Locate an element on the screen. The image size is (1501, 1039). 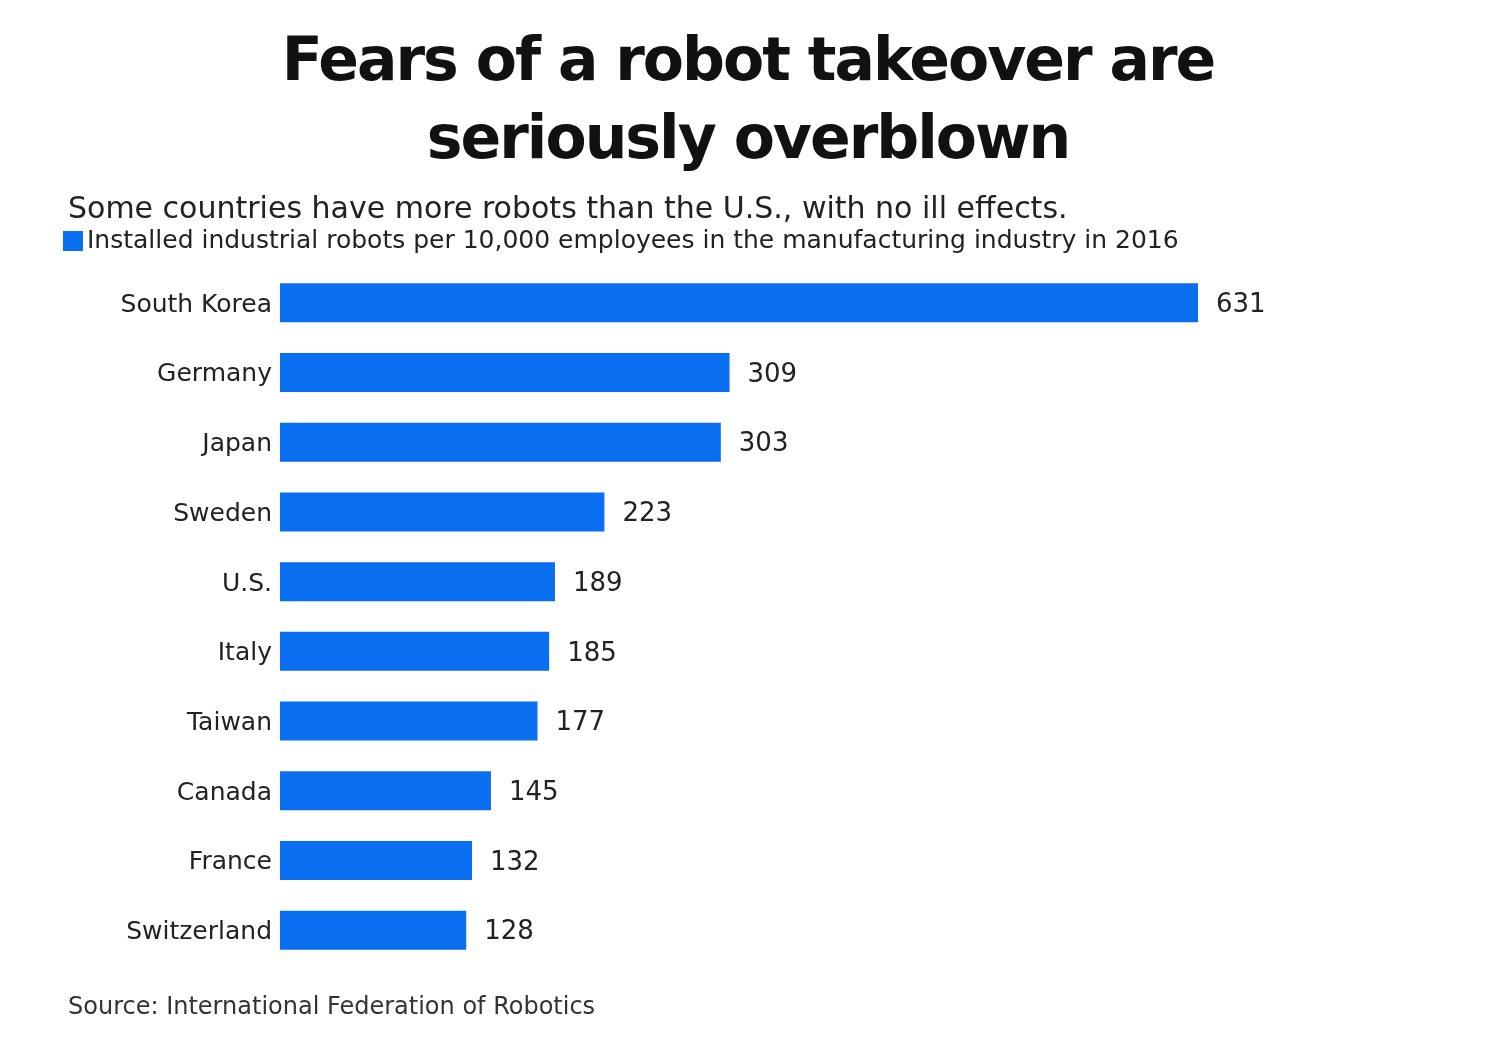
legend-label: Installed industrial robots per 10,000 employees in the manufacturing industry in 2016 is located at coordinates (633, 239).